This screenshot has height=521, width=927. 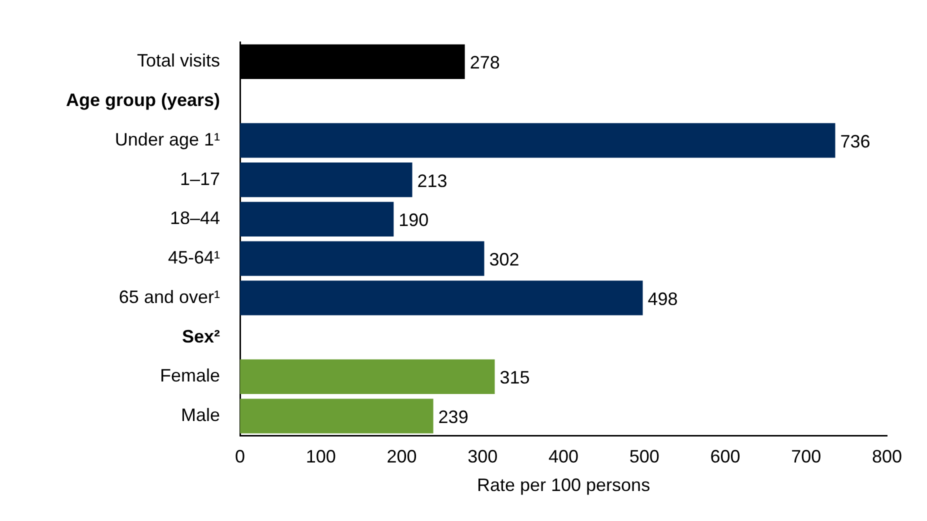 I want to click on data-label: 498, so click(x=663, y=298).